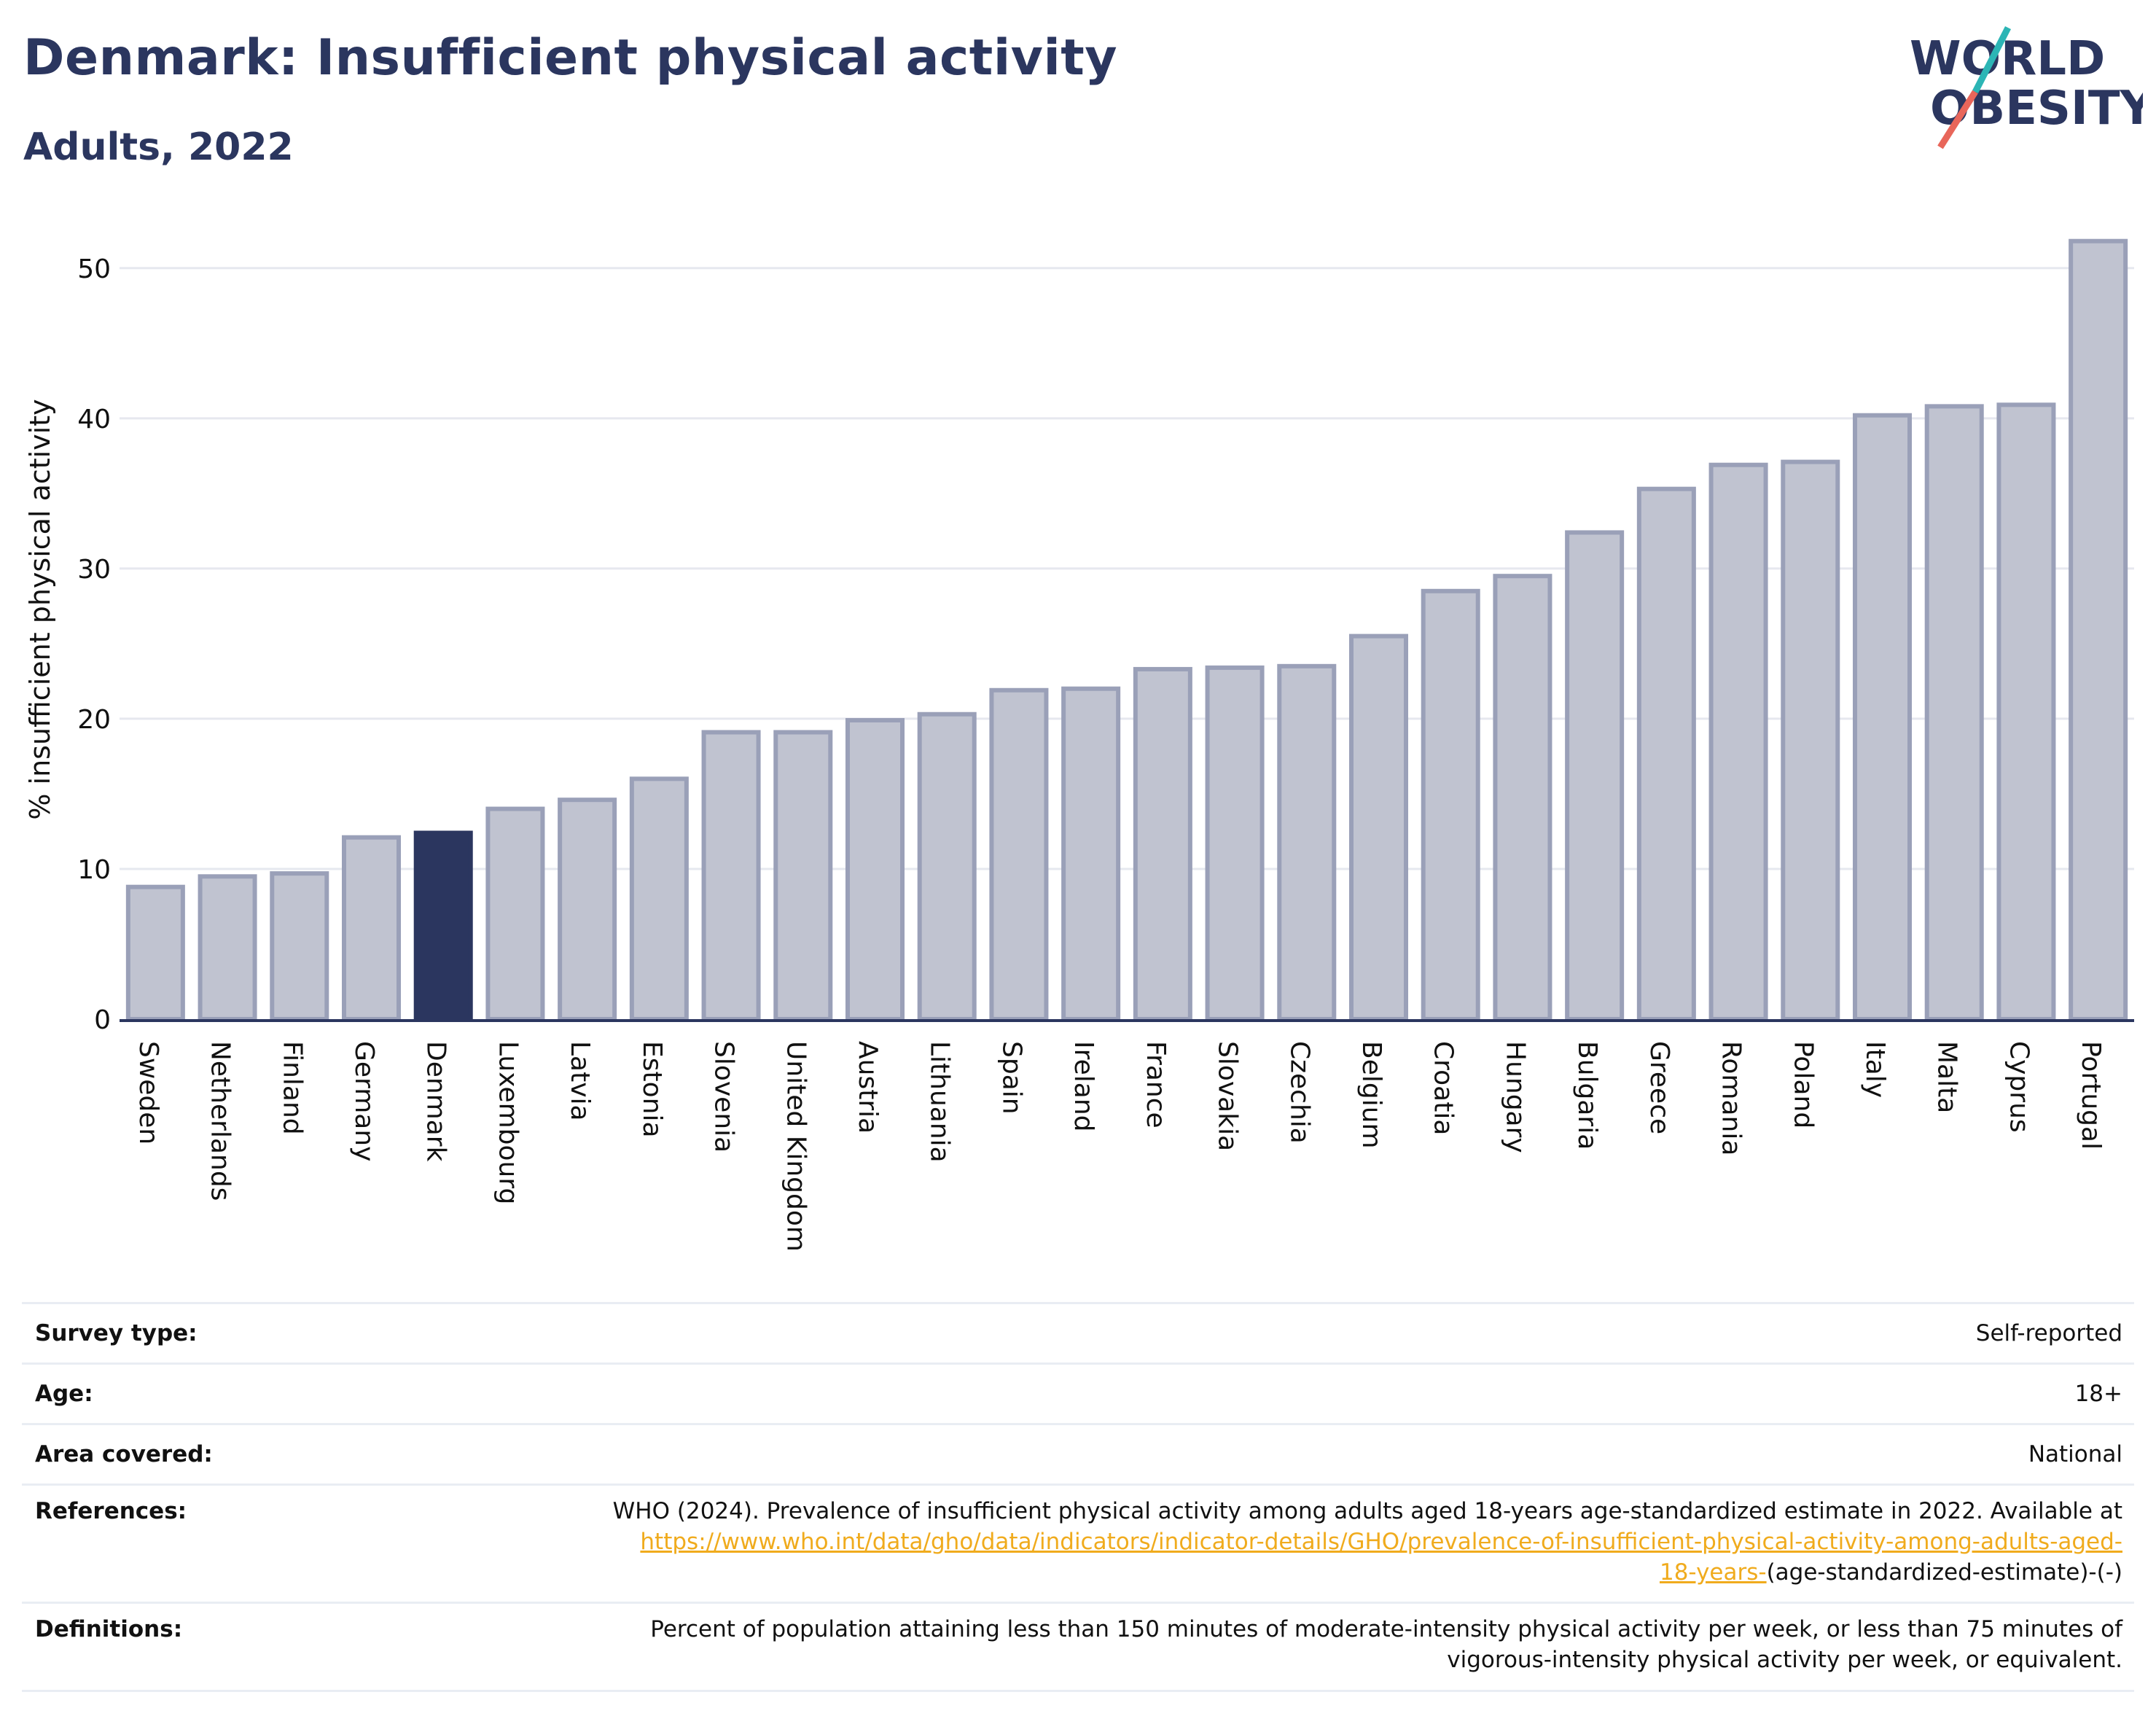  I want to click on meta-row-age: Age: 18+, so click(1078, 1392).